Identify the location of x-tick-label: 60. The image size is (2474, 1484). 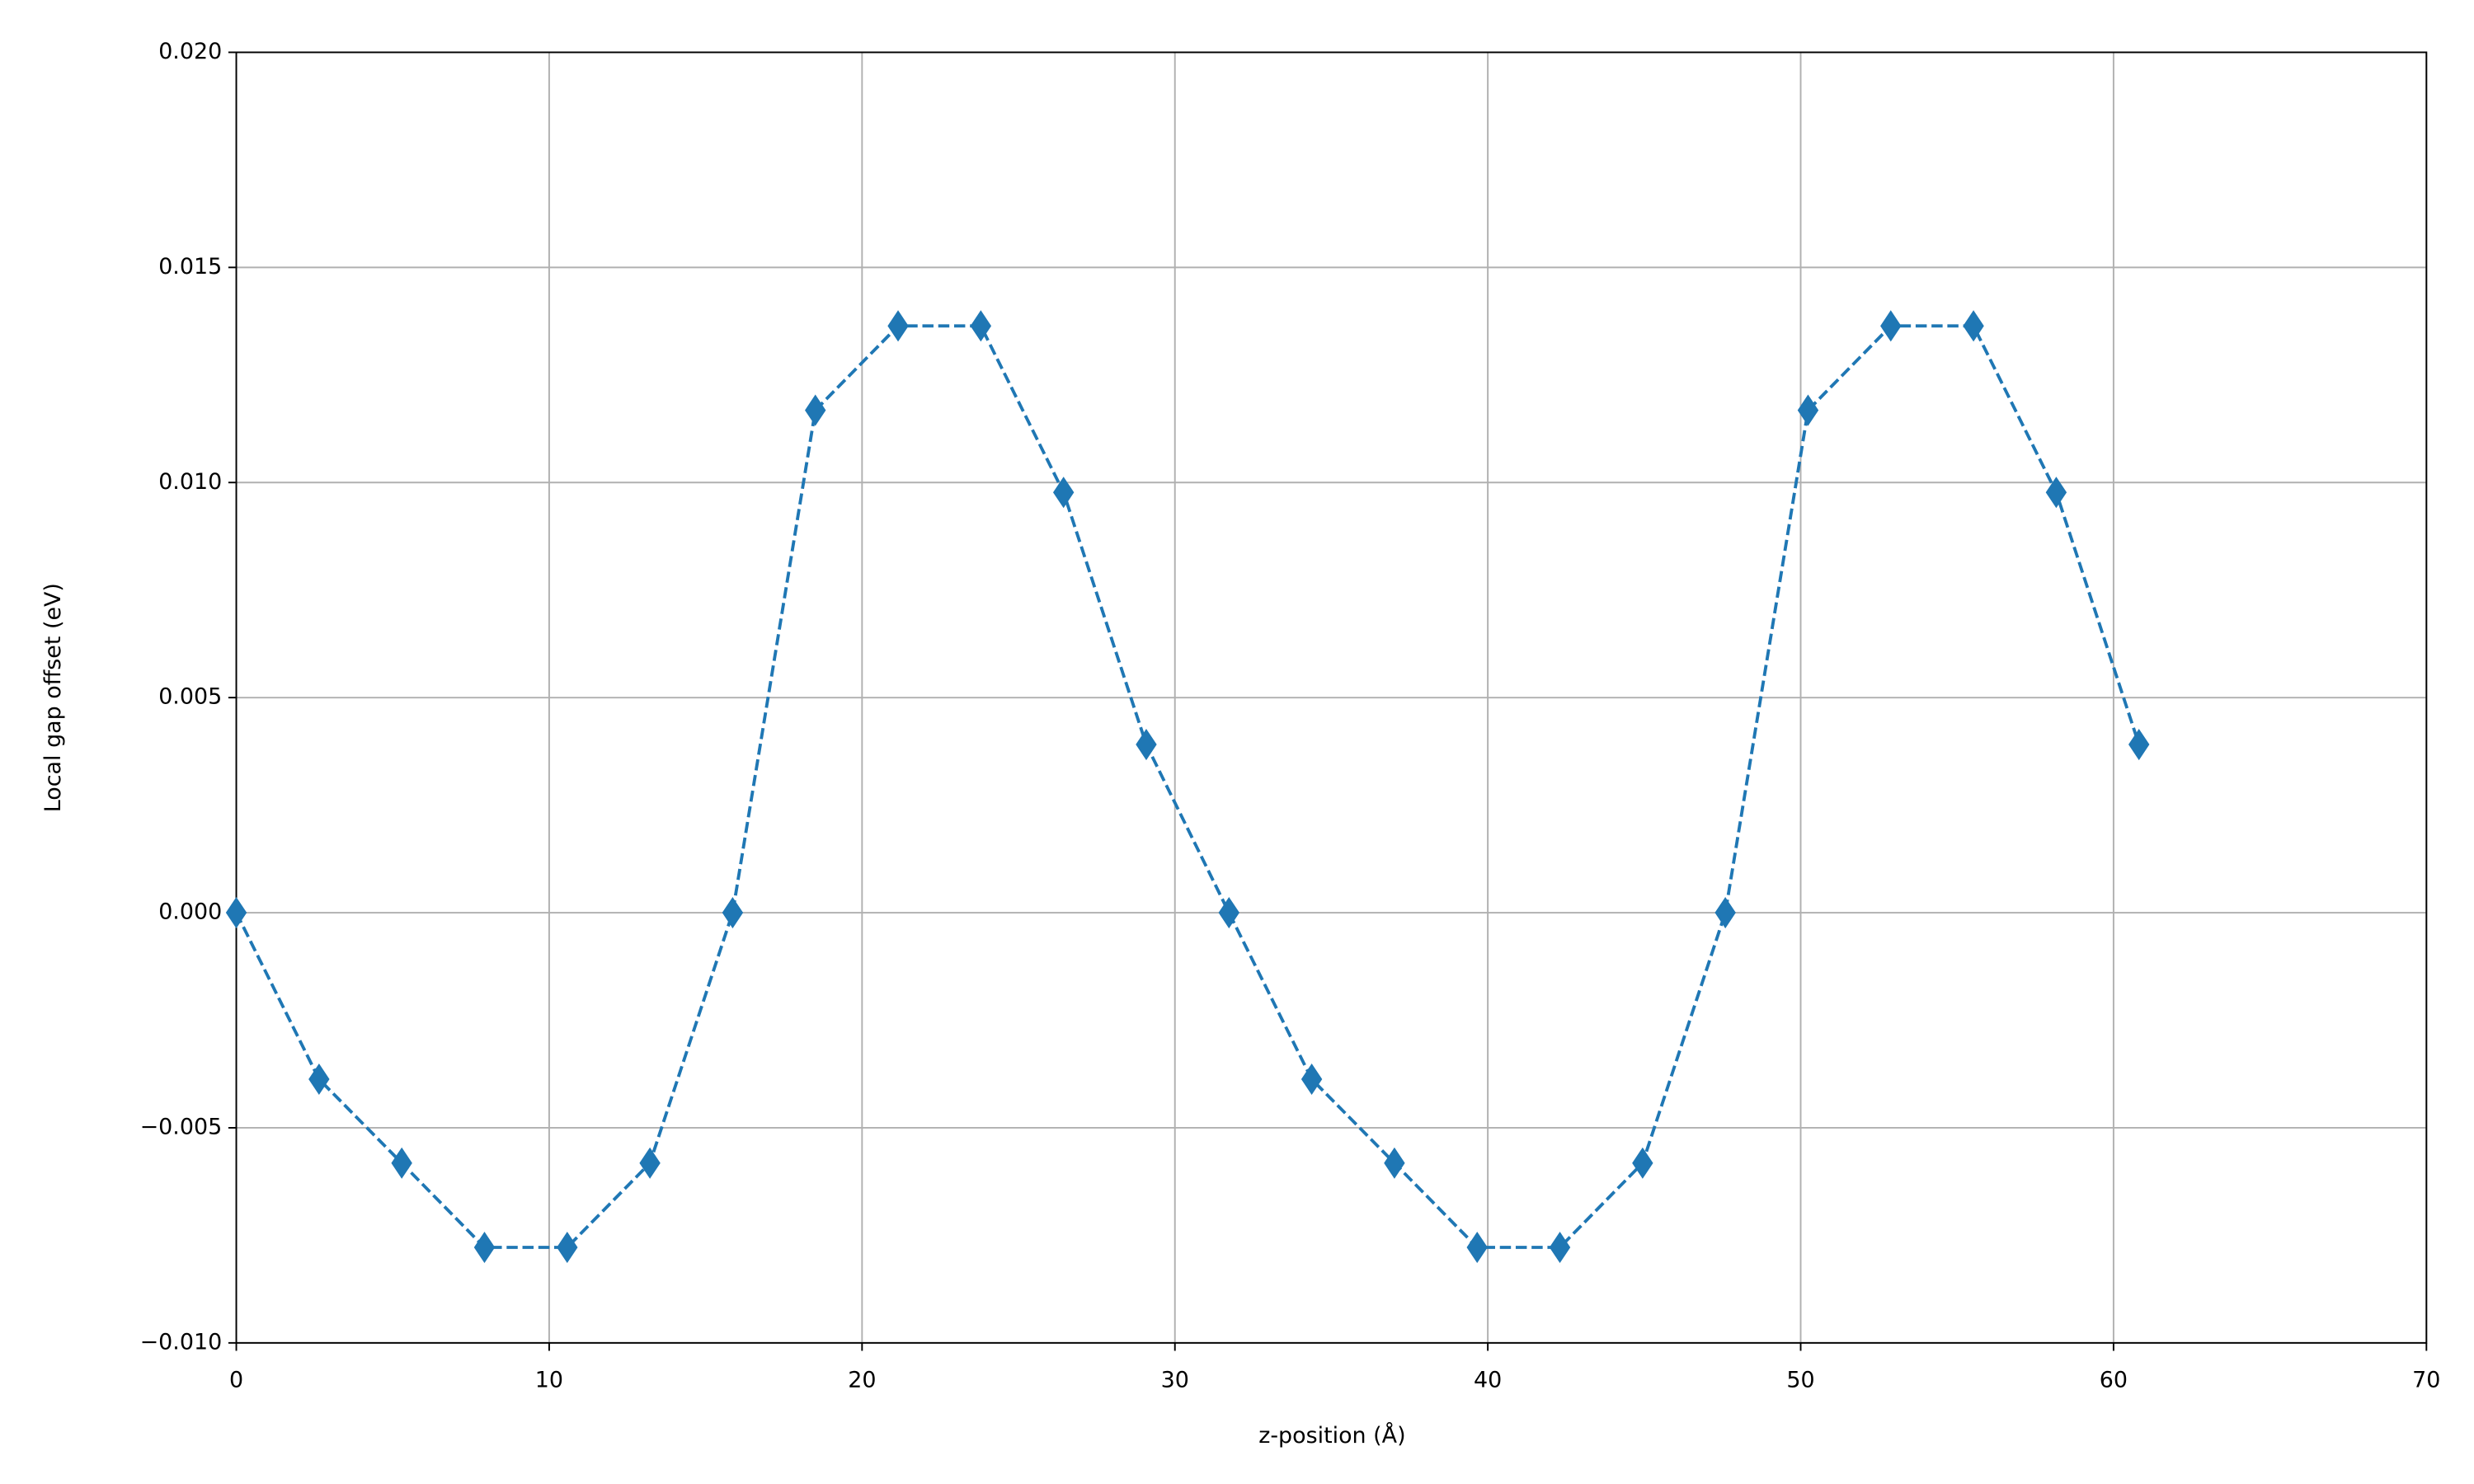
(2114, 1380).